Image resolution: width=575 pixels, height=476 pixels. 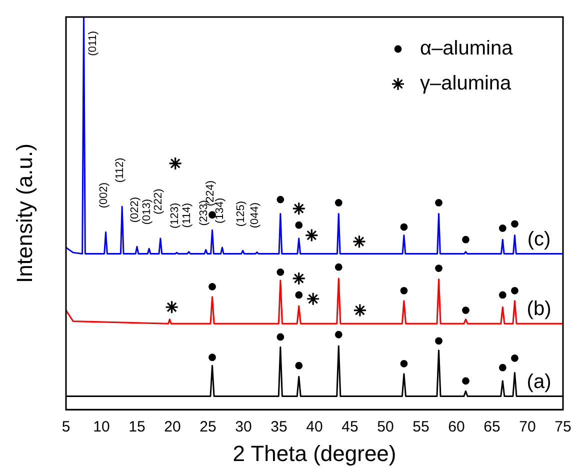 What do you see at coordinates (421, 427) in the screenshot?
I see `x-tick-label: 55` at bounding box center [421, 427].